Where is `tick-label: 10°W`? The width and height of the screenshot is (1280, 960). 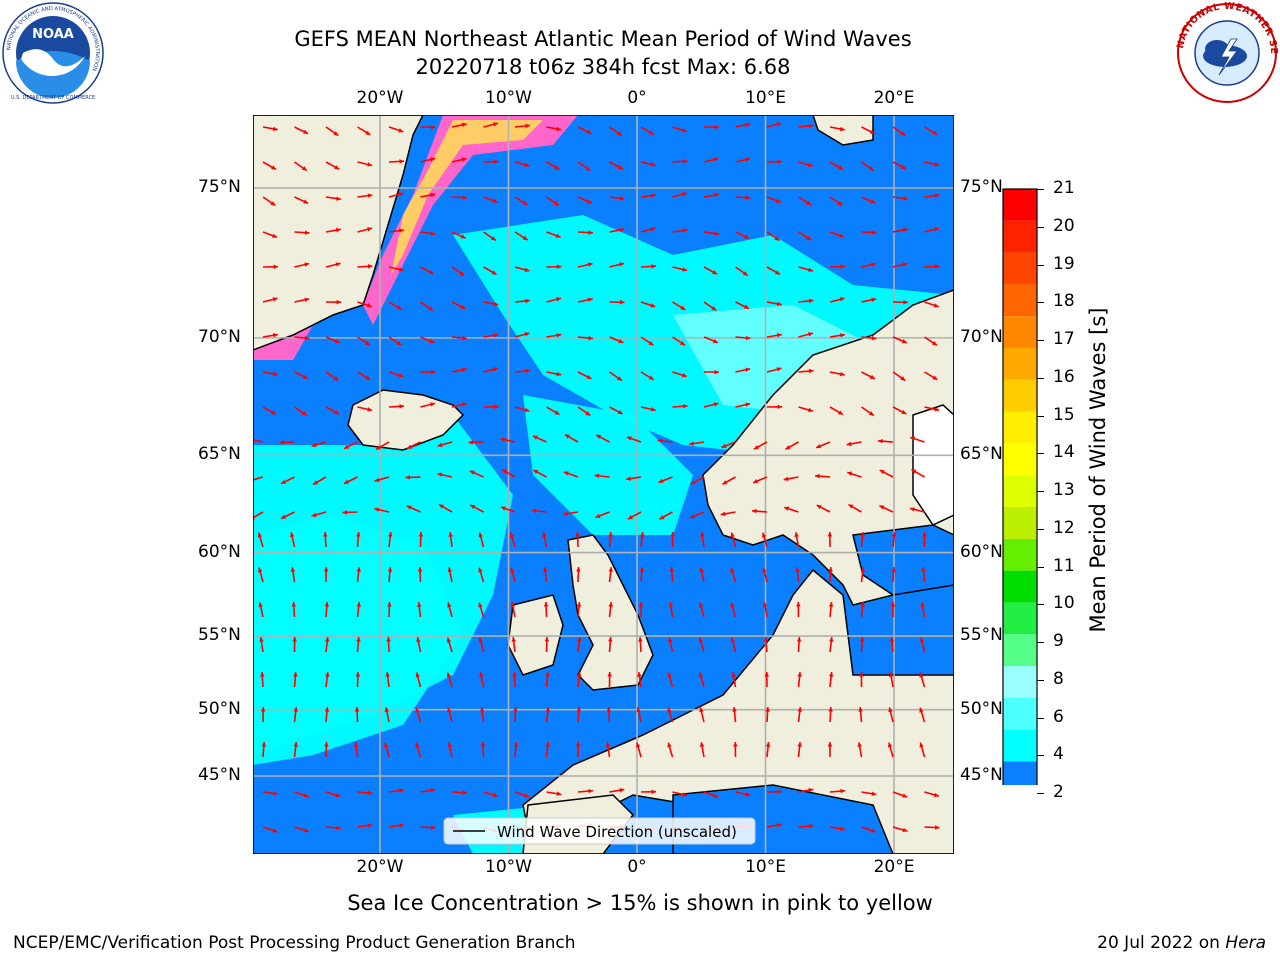 tick-label: 10°W is located at coordinates (508, 867).